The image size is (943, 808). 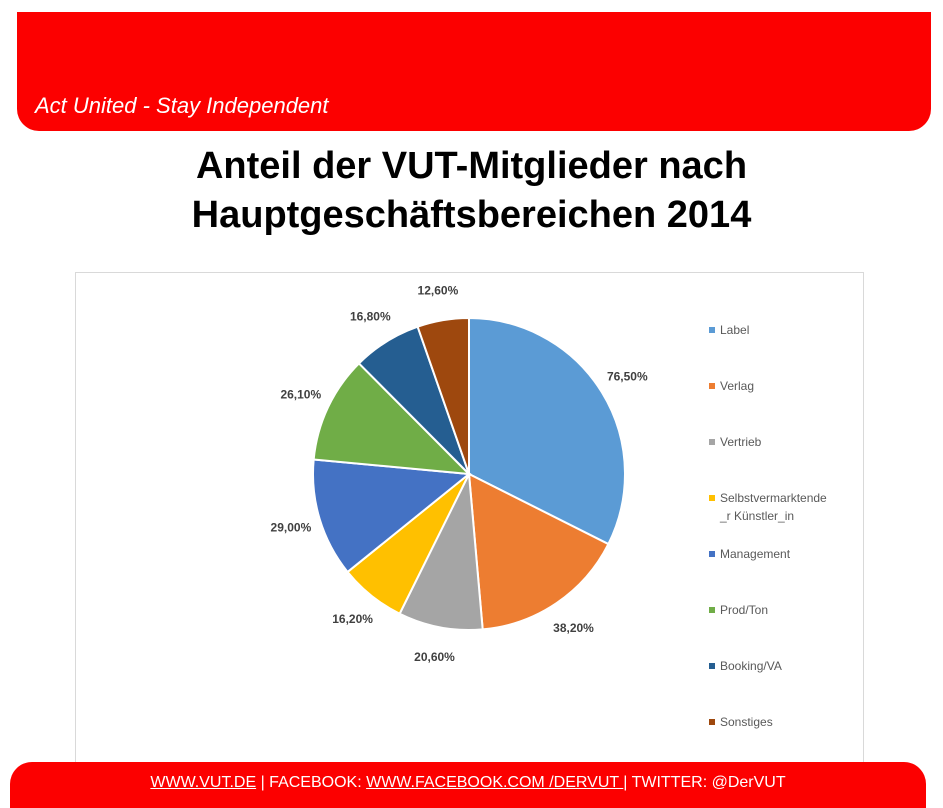 I want to click on footer-twitter-text: | TWITTER: @DerVUT, so click(x=704, y=782).